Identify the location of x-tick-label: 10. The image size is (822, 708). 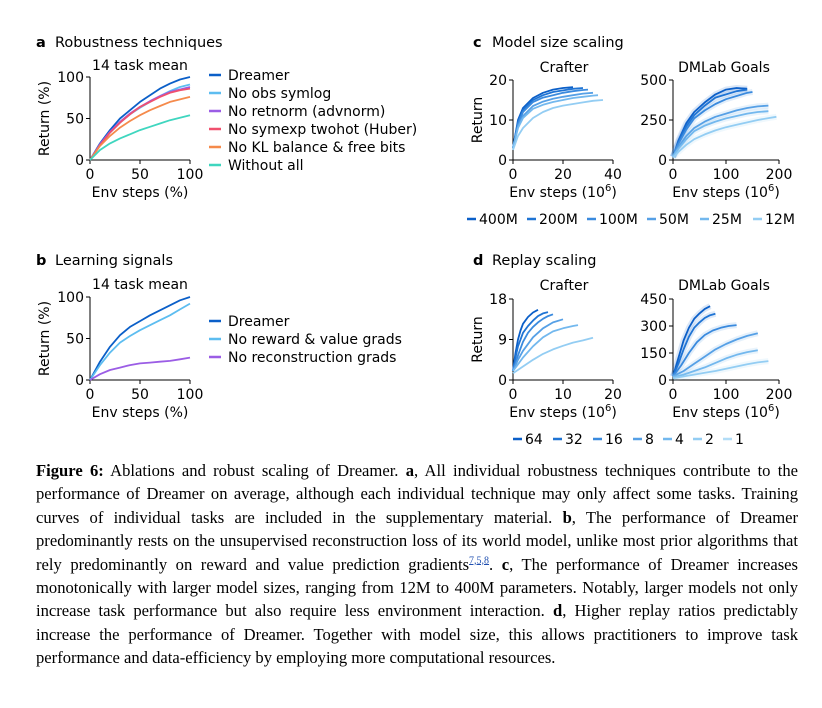
(563, 395).